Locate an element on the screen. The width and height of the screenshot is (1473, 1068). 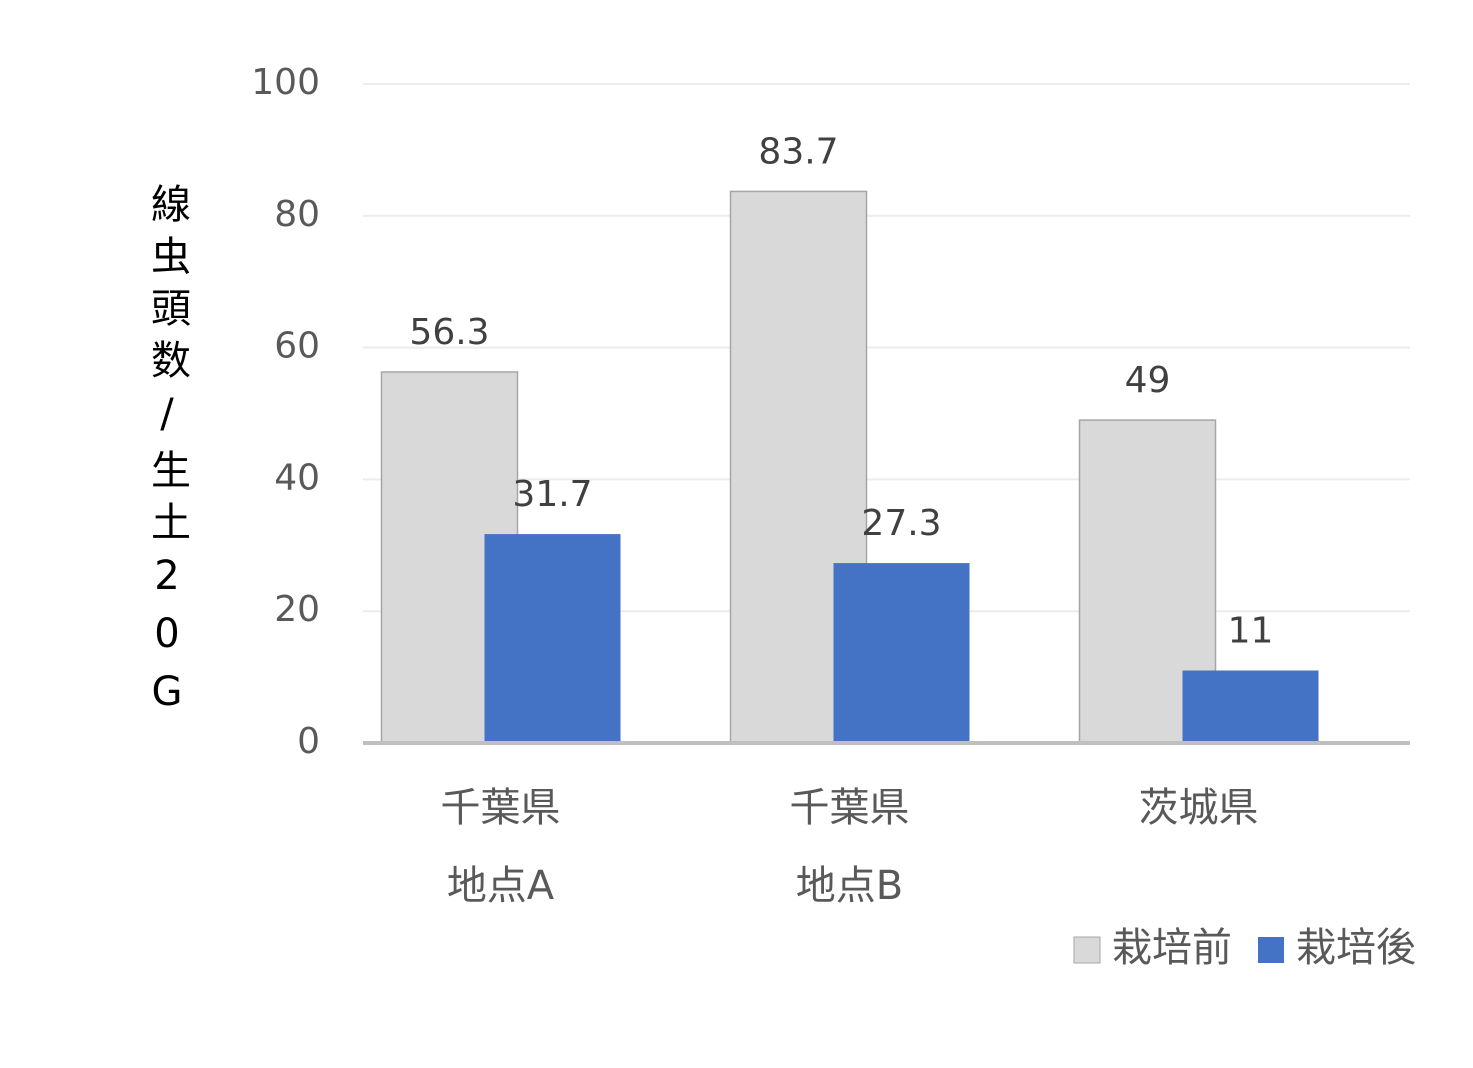
value-label: 83.7 is located at coordinates (798, 151).